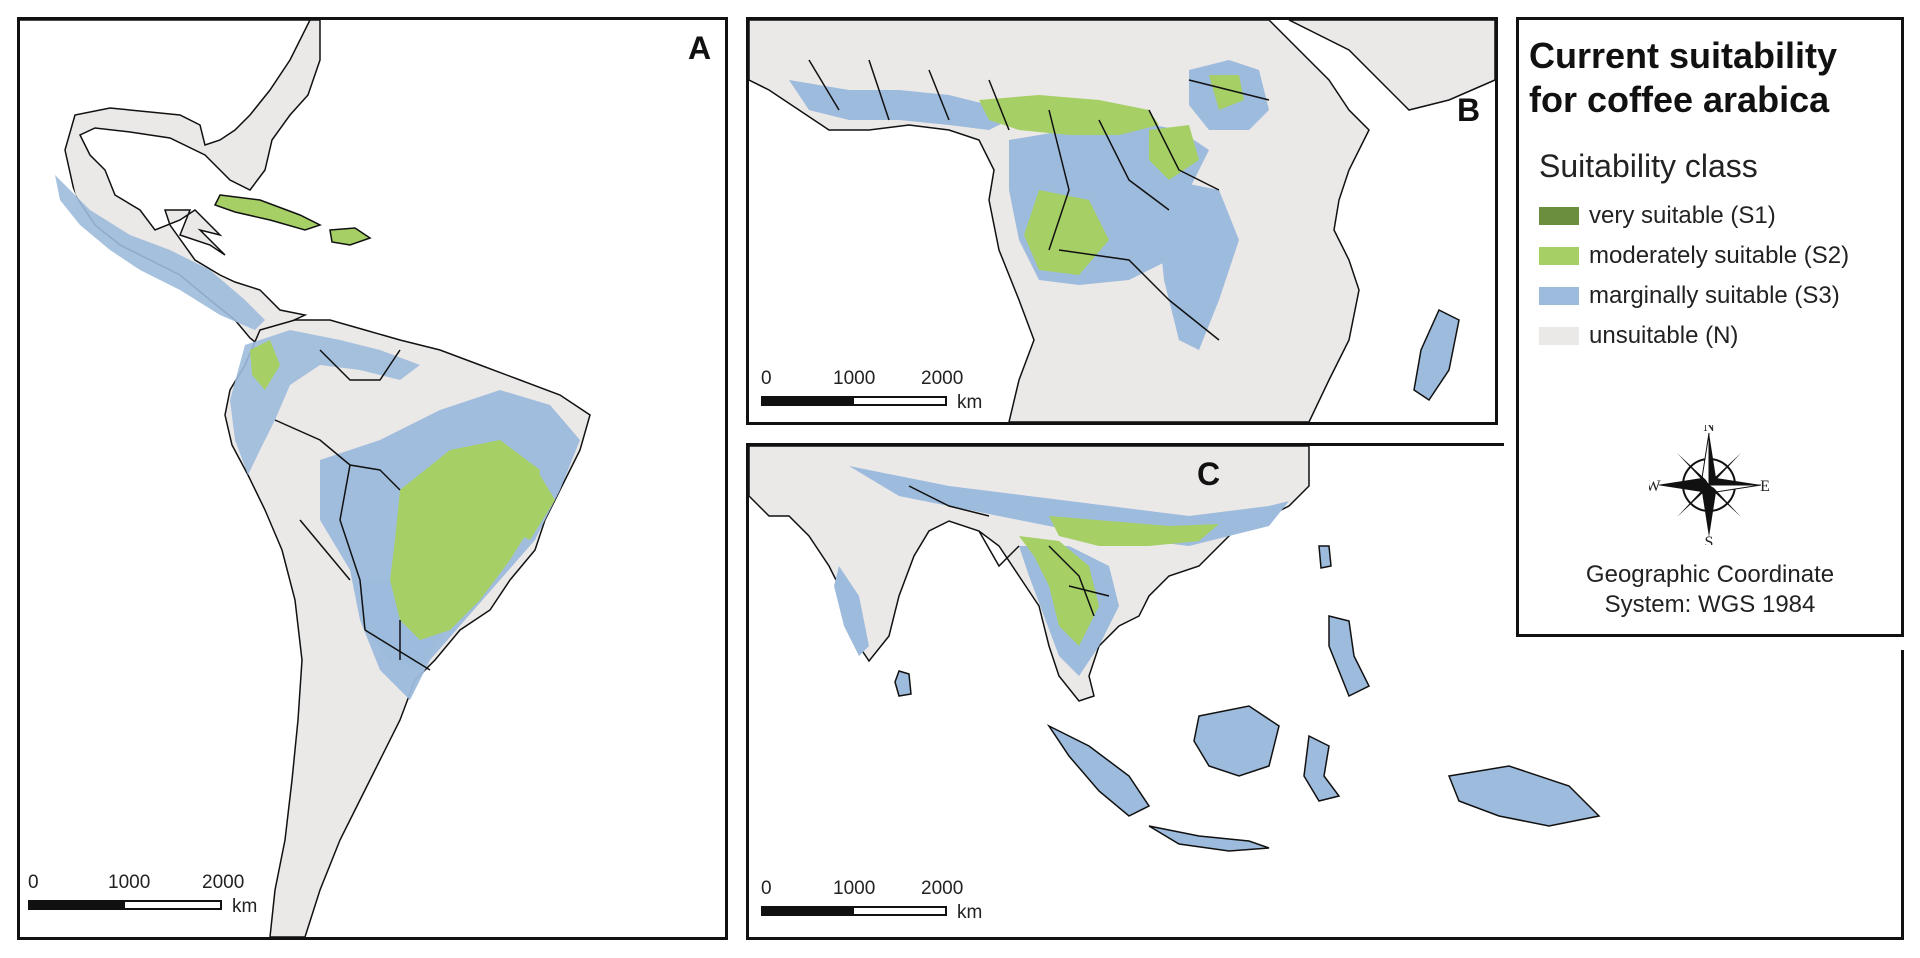 The height and width of the screenshot is (958, 1920). I want to click on land-hispaniola, so click(350, 236).